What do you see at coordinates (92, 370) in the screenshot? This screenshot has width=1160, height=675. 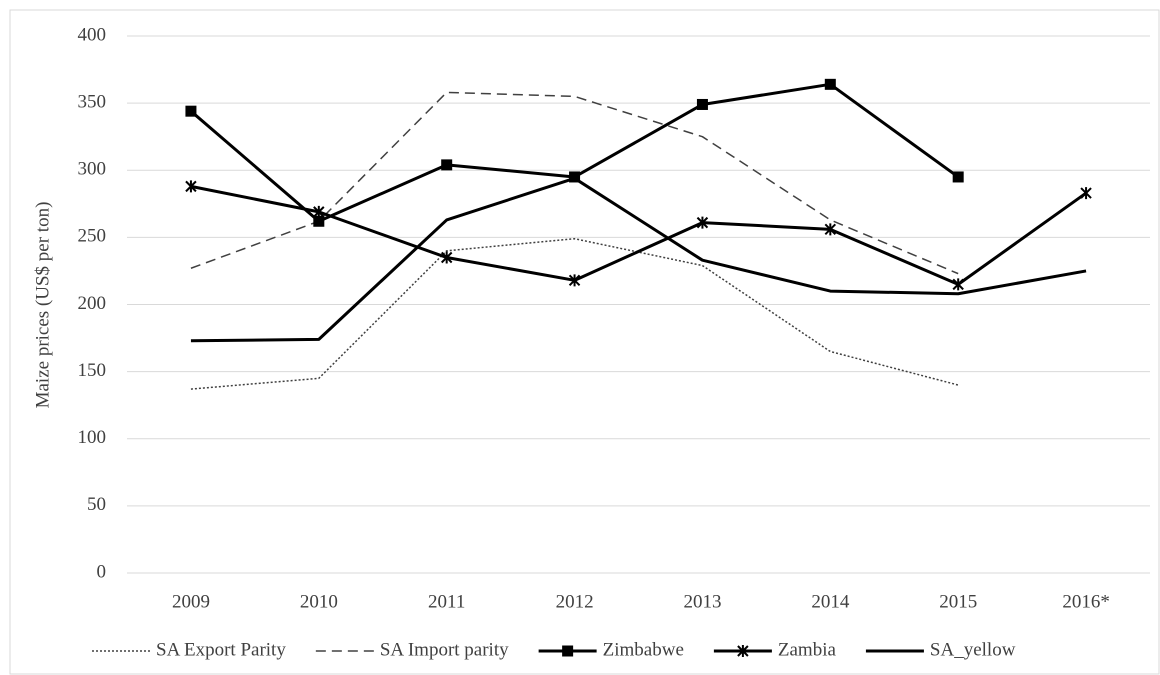 I see `y-tick-label: 150` at bounding box center [92, 370].